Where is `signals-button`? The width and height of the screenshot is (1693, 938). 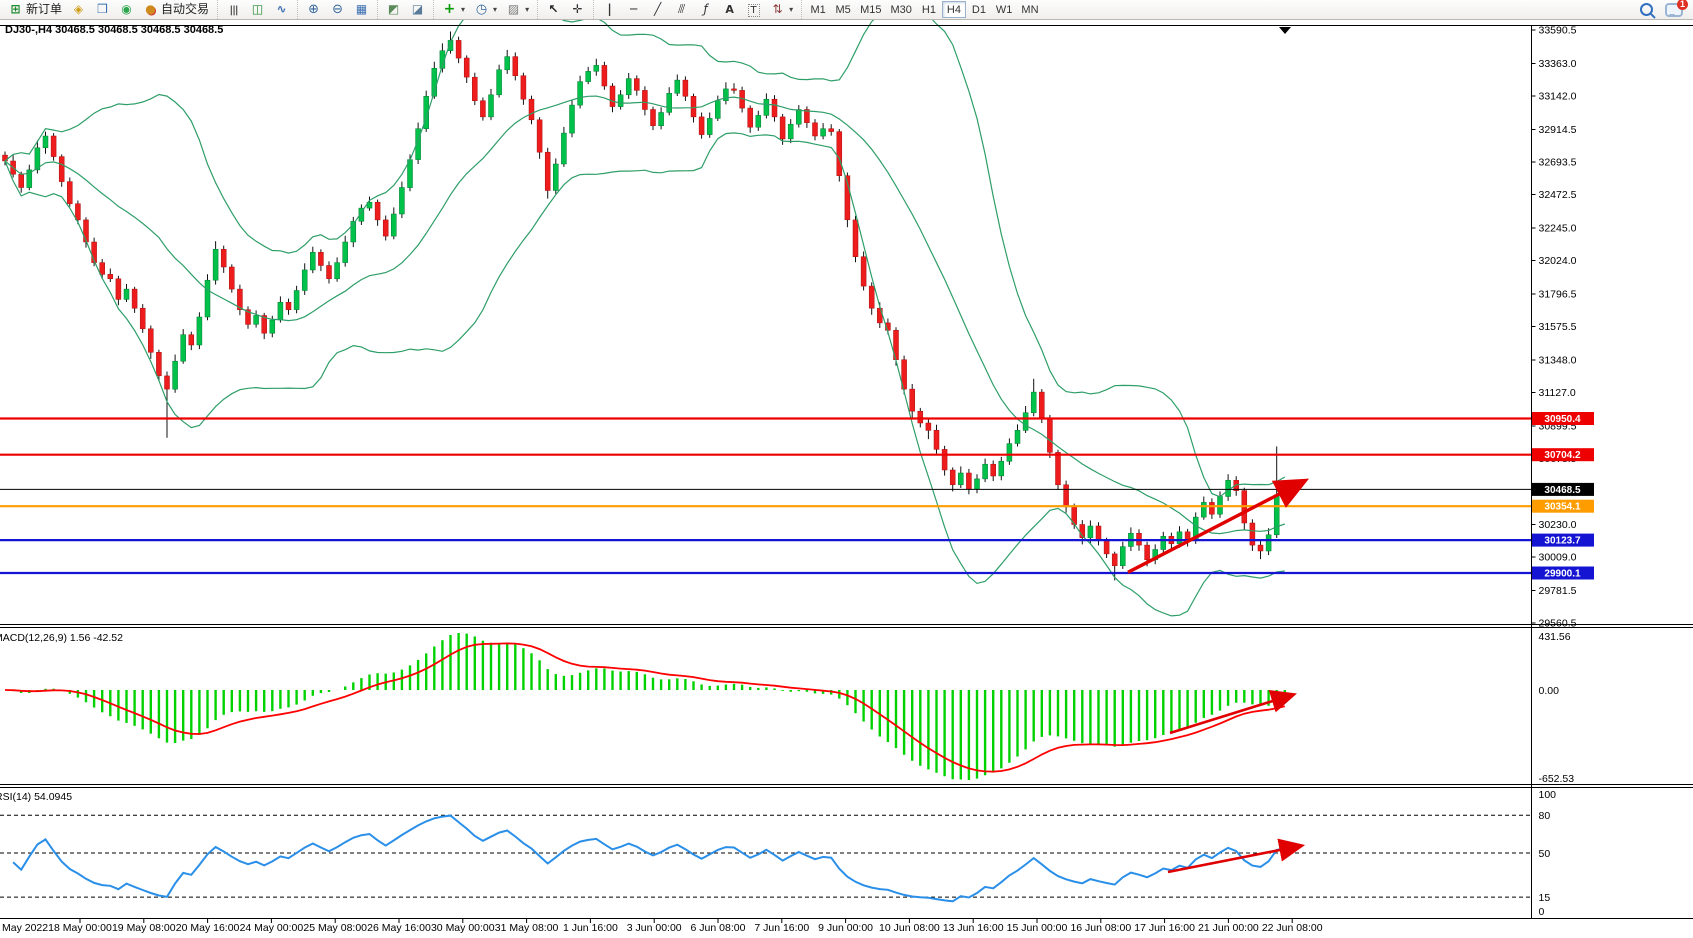 signals-button is located at coordinates (126, 9).